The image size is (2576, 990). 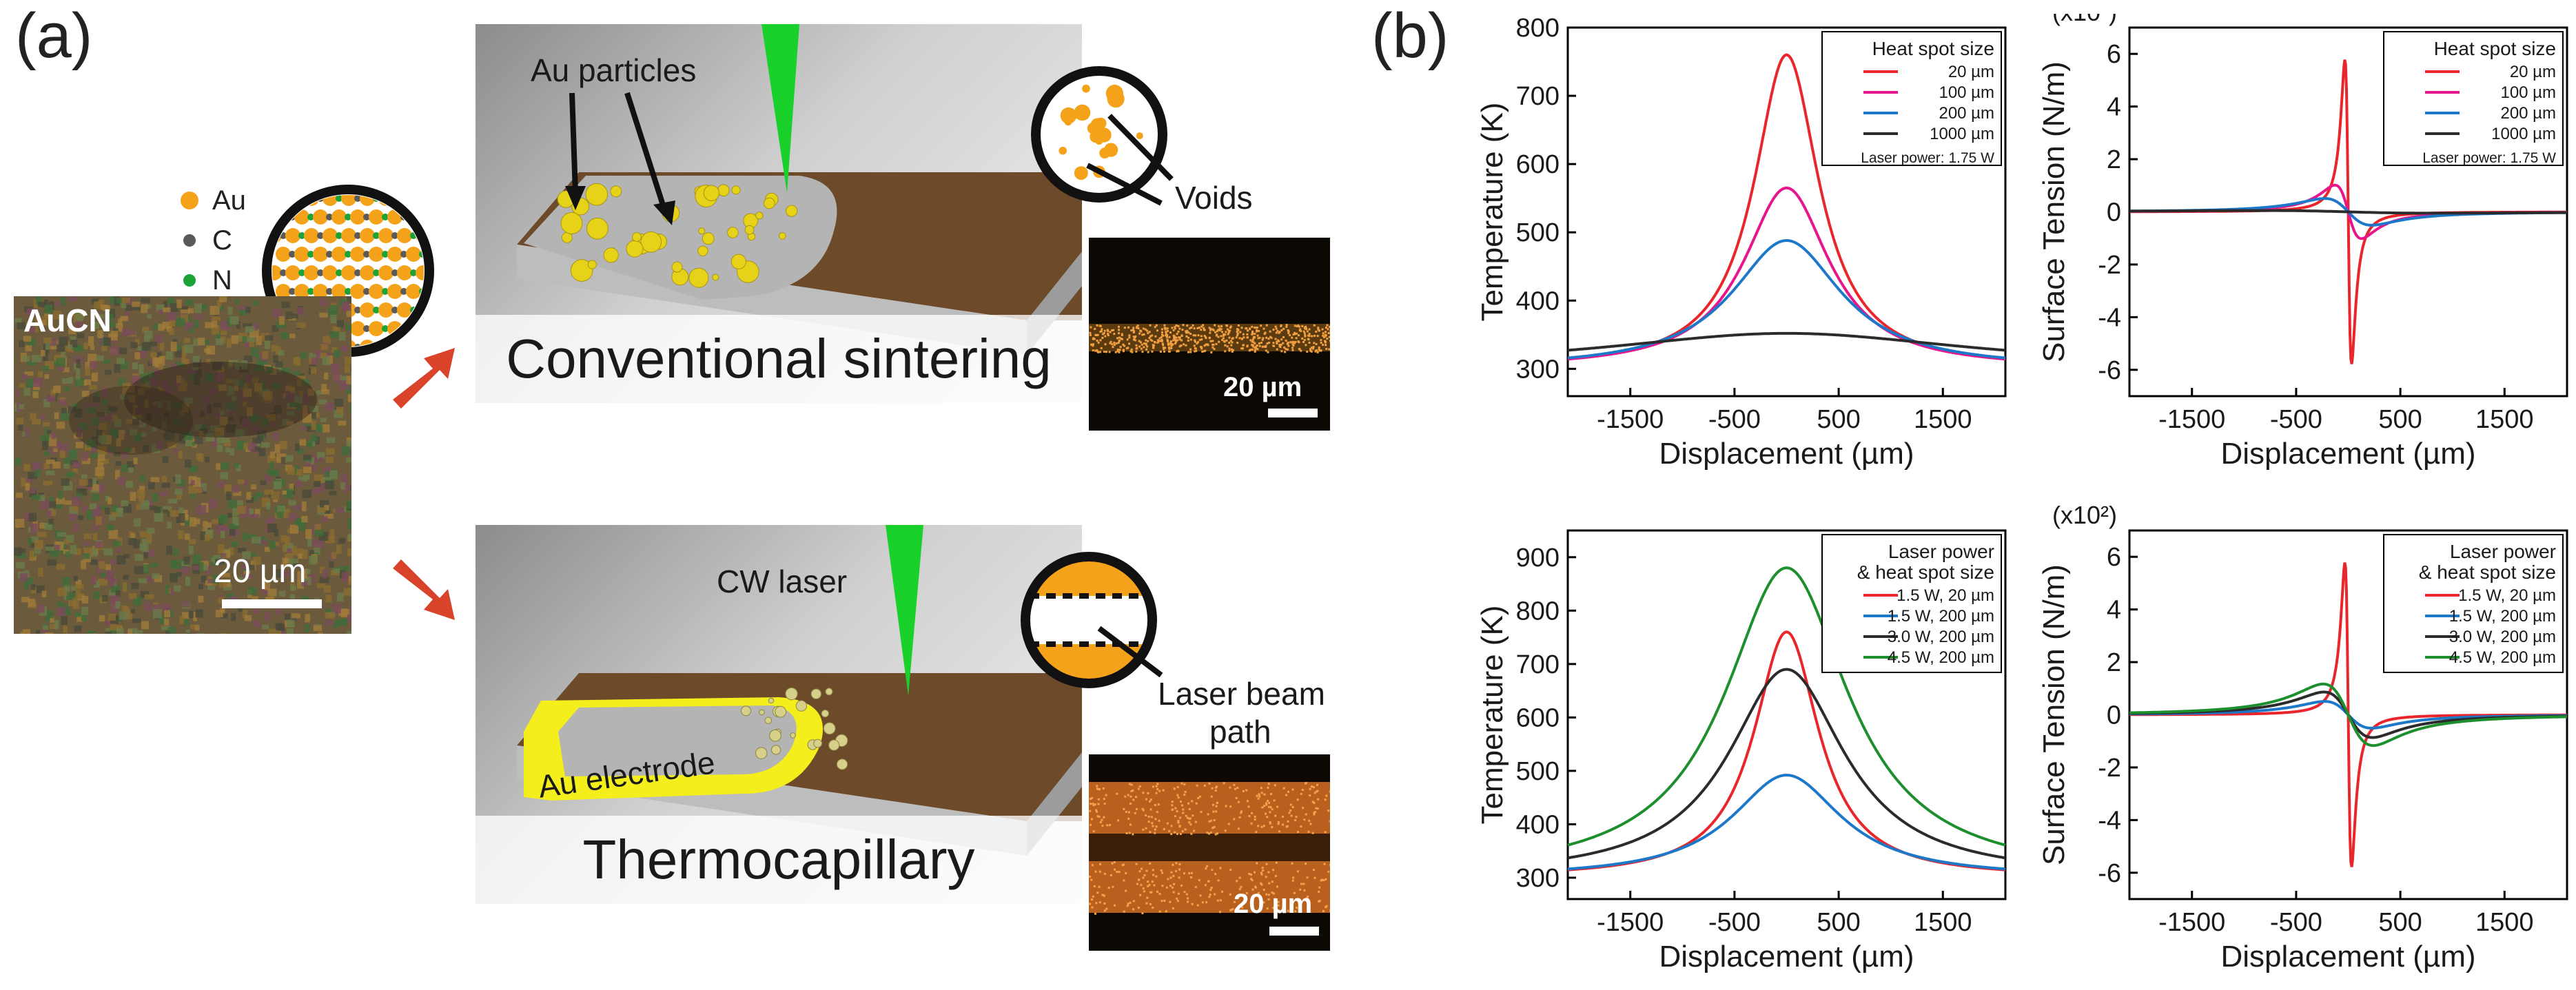 What do you see at coordinates (1102, 136) in the screenshot?
I see `voids-icon` at bounding box center [1102, 136].